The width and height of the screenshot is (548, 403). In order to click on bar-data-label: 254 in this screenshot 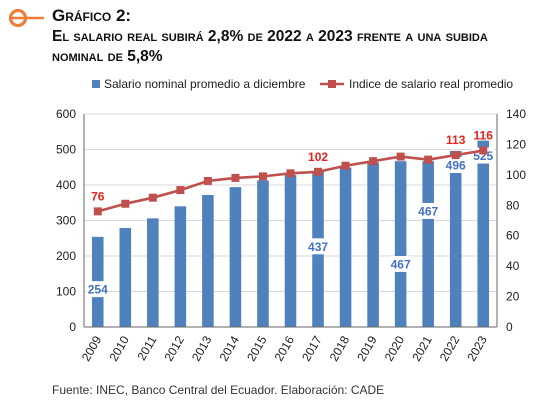, I will do `click(98, 290)`.